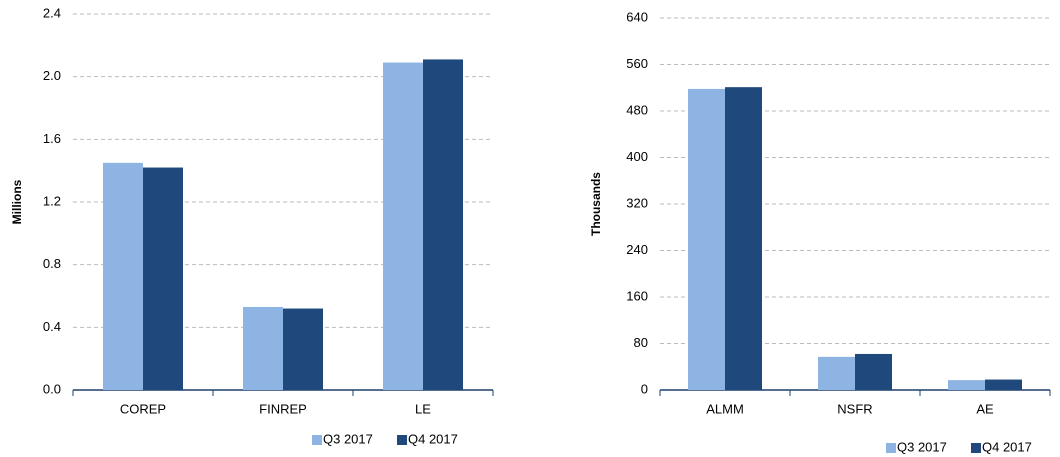  What do you see at coordinates (596, 204) in the screenshot?
I see `y-axis-title: Thousands` at bounding box center [596, 204].